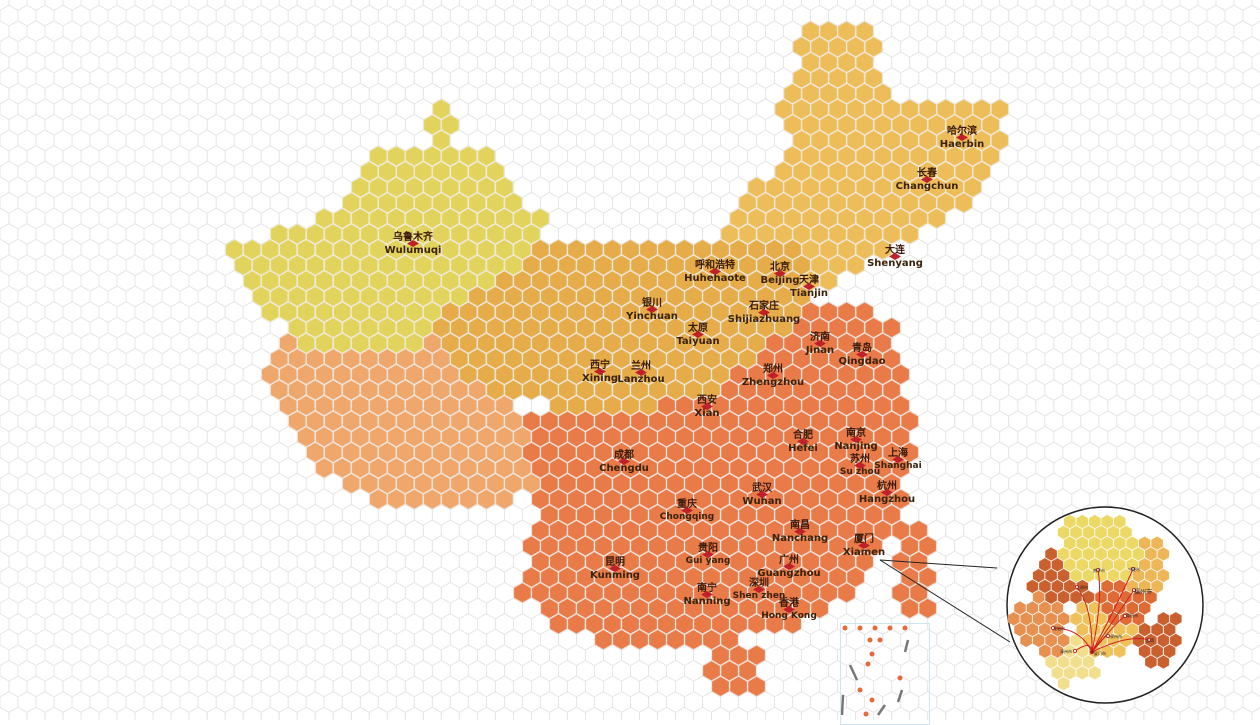 This screenshot has width=1260, height=725. What do you see at coordinates (624, 462) in the screenshot?
I see `city-chengdu: 成都 Chengdu` at bounding box center [624, 462].